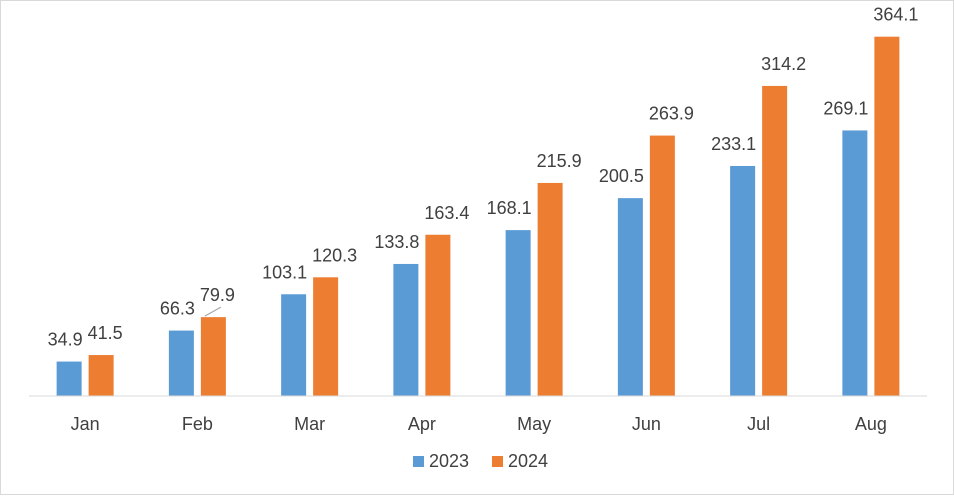 The image size is (954, 496). I want to click on bar-2023-jun, so click(630, 297).